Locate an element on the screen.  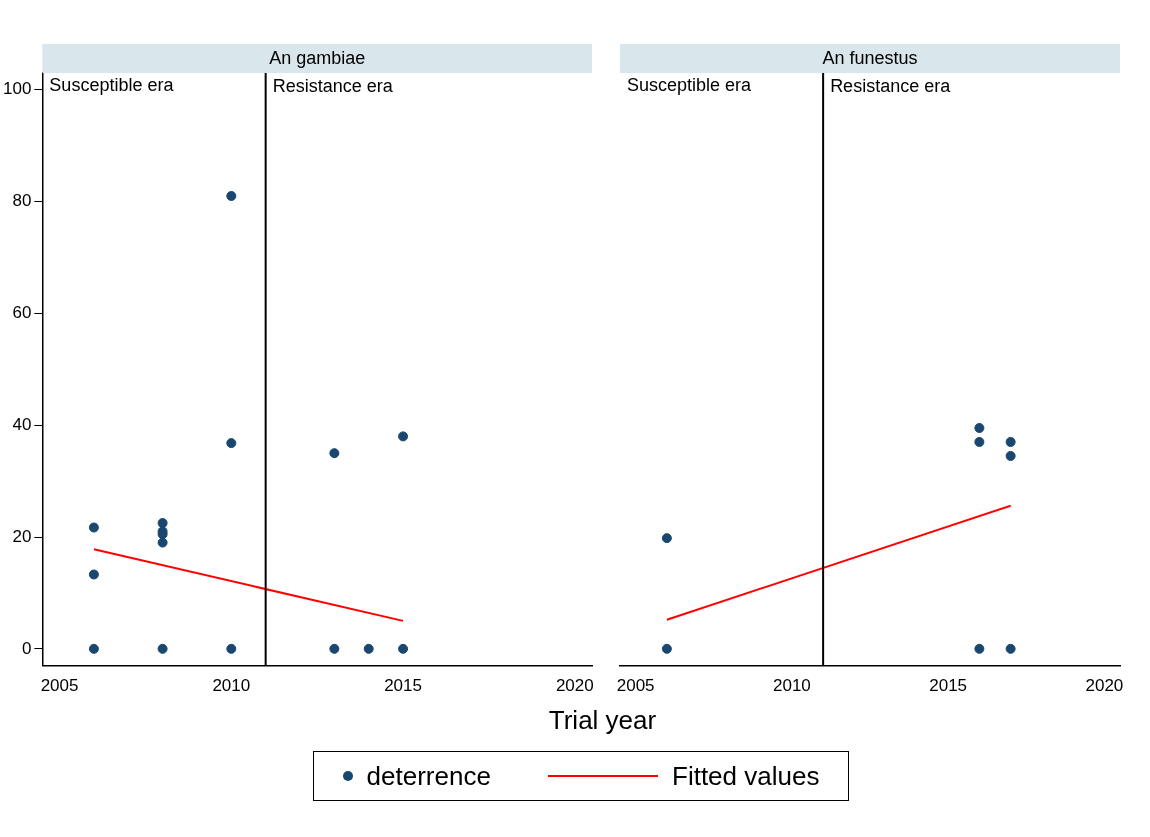
y-tick-label: 80 is located at coordinates (22, 201).